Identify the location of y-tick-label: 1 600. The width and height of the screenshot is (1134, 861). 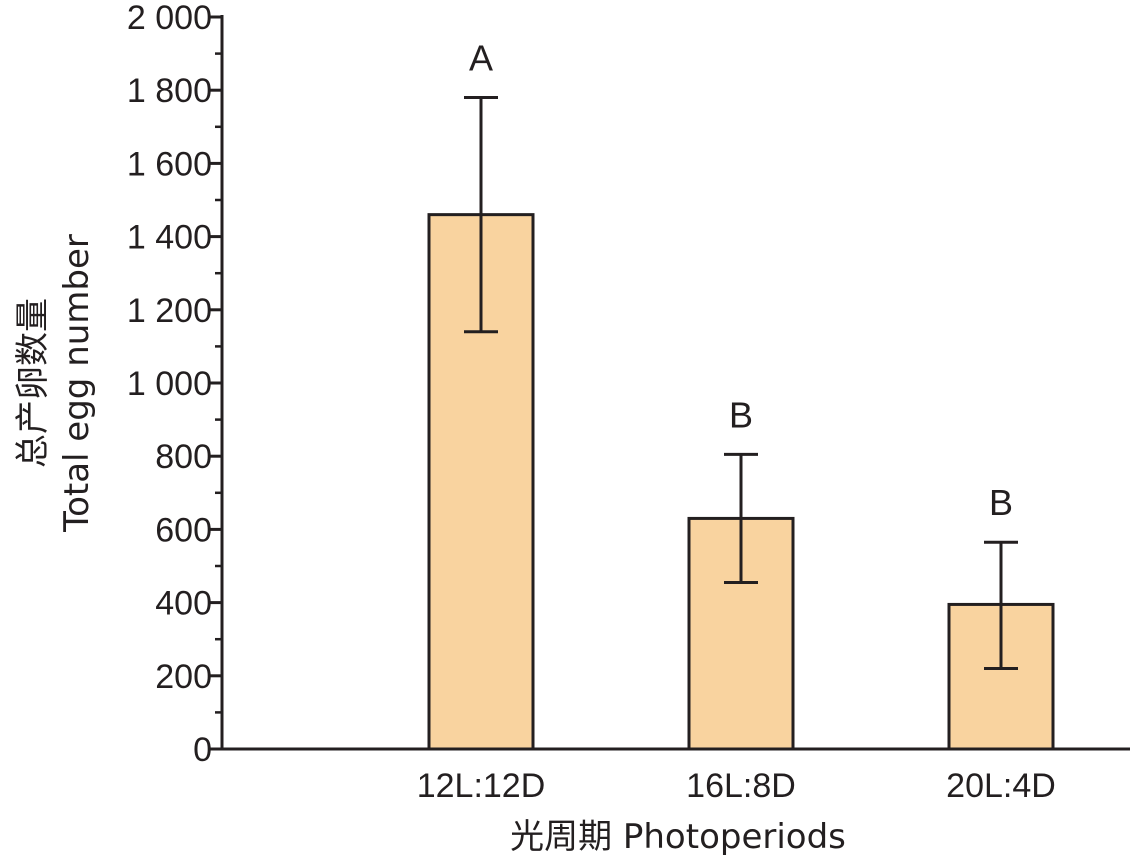
(169, 164).